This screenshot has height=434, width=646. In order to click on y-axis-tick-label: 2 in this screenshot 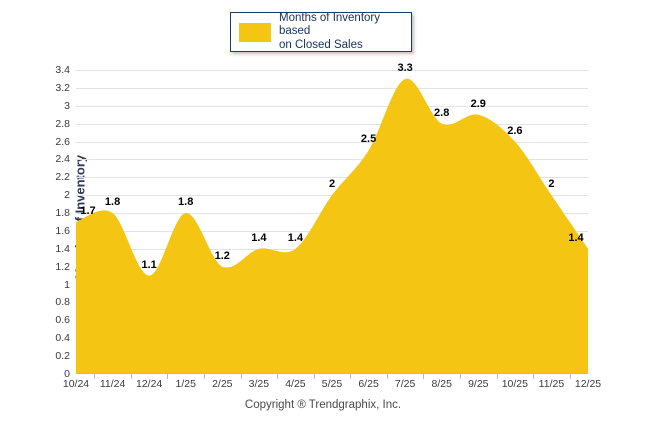, I will do `click(67, 195)`.